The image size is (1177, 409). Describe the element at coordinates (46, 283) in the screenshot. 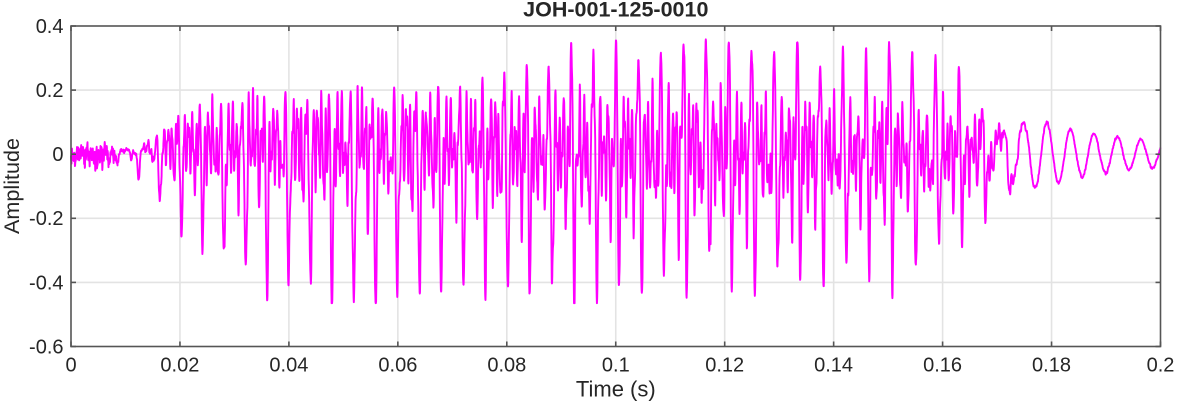

I see `svg-text: -0.4` at that location.